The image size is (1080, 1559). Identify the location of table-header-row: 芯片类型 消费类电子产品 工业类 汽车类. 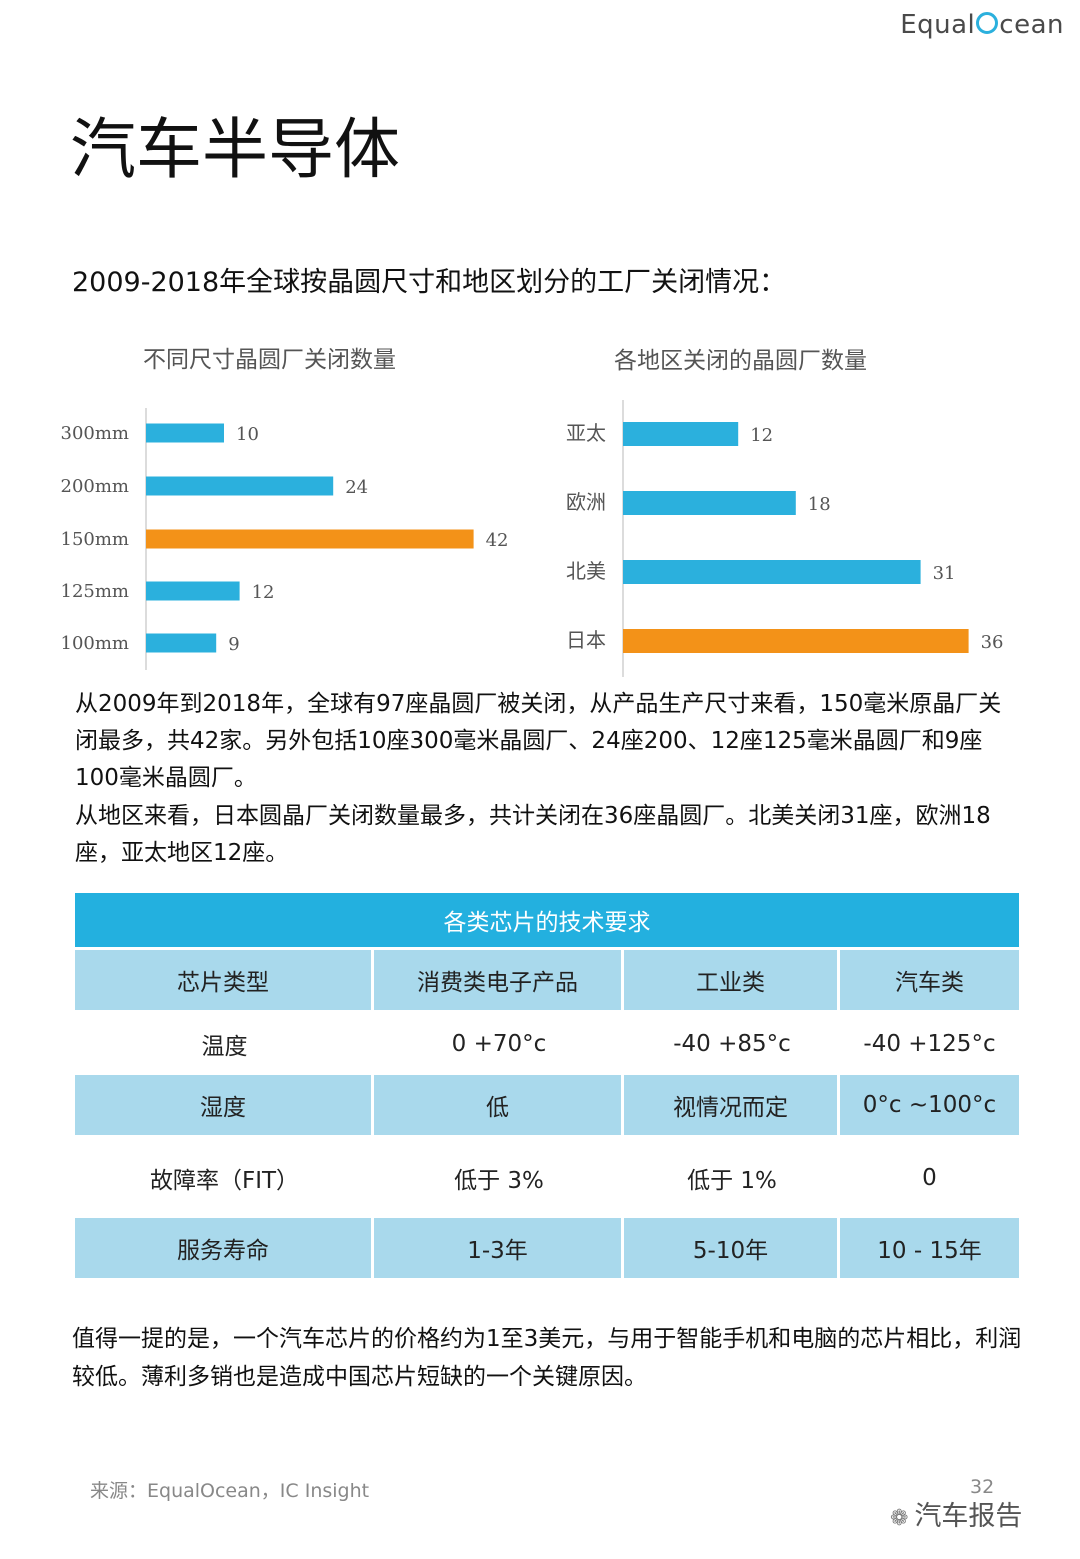
(547, 981).